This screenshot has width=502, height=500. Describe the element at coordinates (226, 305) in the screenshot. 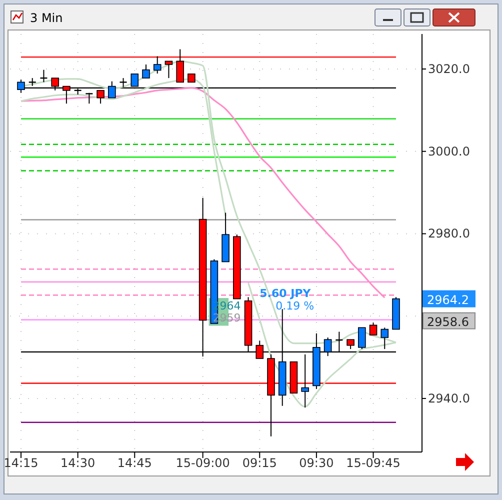

I see `annotation: 2964` at that location.